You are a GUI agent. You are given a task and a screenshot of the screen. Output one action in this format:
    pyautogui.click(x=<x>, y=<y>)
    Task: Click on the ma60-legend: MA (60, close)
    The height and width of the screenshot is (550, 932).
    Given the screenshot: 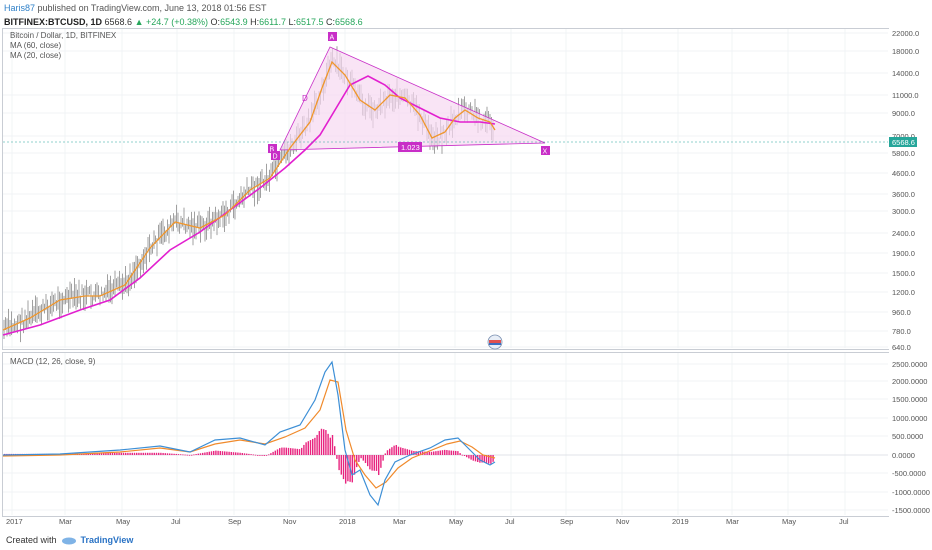 What is the action you would take?
    pyautogui.click(x=36, y=45)
    